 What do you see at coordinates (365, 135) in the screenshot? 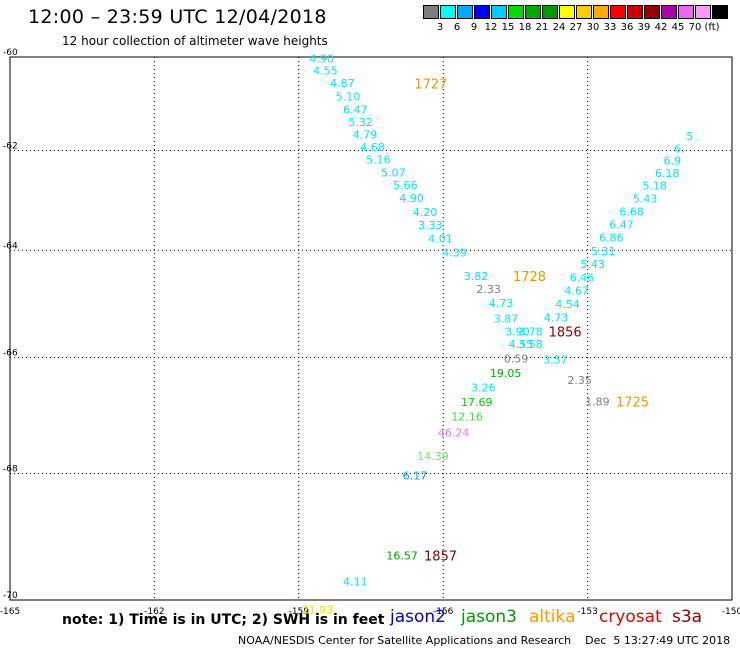
I see `wave-height-label: 4.79` at bounding box center [365, 135].